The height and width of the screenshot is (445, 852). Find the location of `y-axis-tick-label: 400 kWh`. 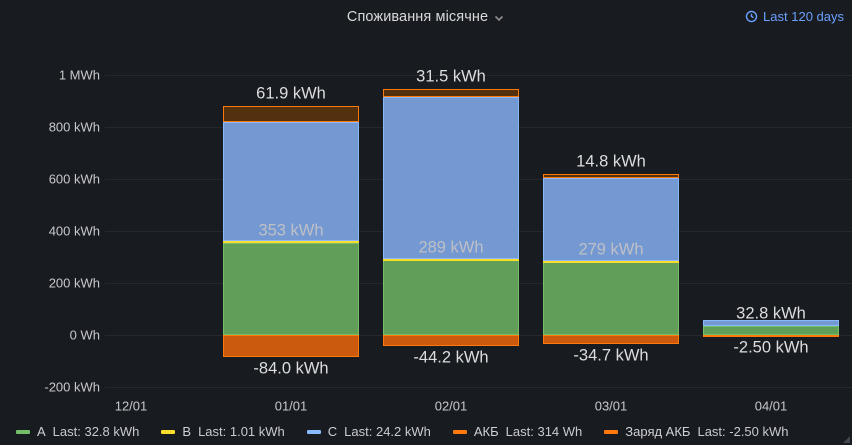

y-axis-tick-label: 400 kWh is located at coordinates (74, 231).